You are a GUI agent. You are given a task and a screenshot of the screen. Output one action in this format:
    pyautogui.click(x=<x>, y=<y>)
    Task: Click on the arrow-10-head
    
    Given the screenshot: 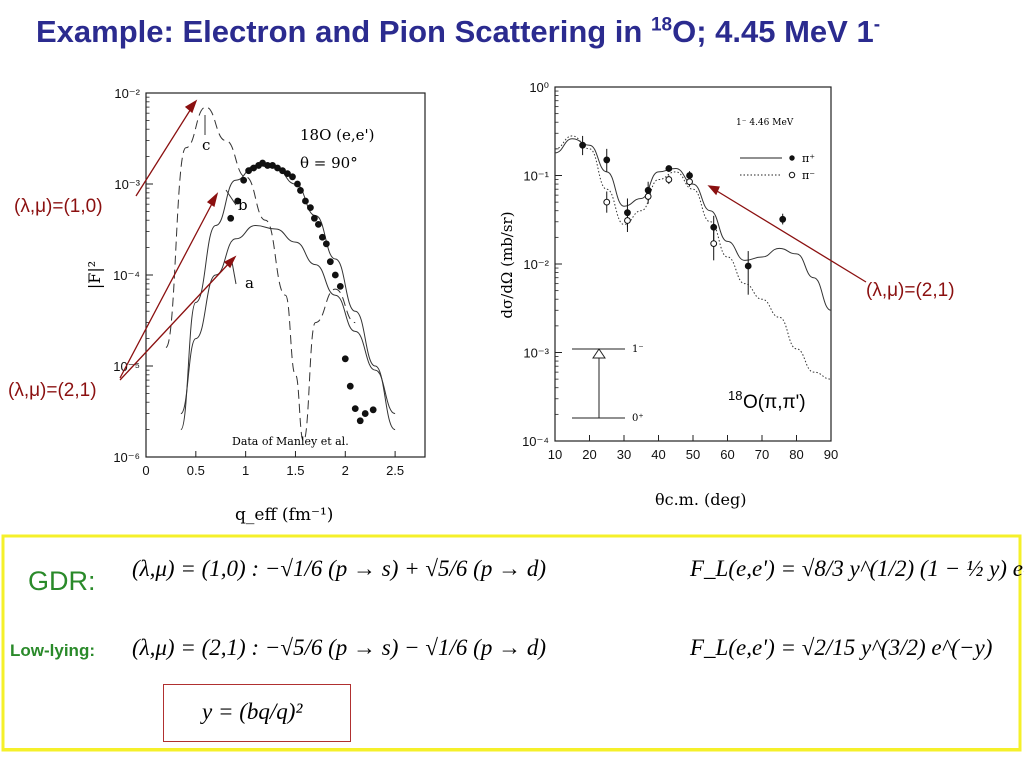 What is the action you would take?
    pyautogui.click(x=191, y=106)
    